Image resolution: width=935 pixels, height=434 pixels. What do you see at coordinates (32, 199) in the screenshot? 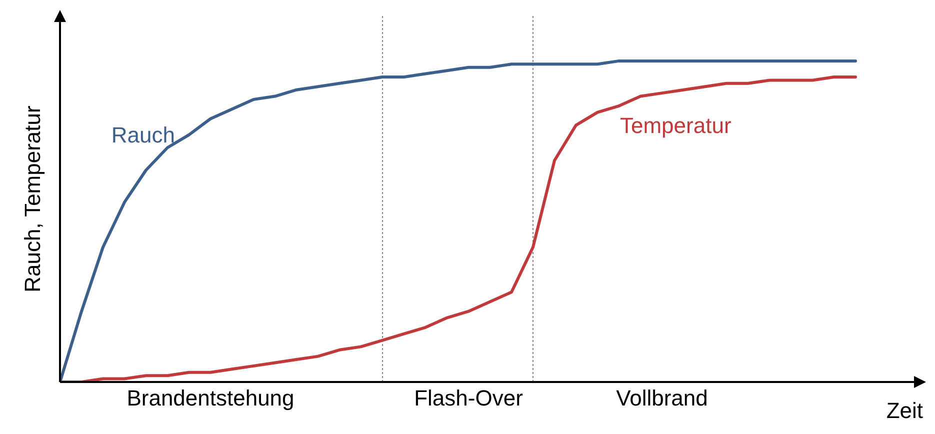
I see `y-axis-title: Rauch, Temperatur` at bounding box center [32, 199].